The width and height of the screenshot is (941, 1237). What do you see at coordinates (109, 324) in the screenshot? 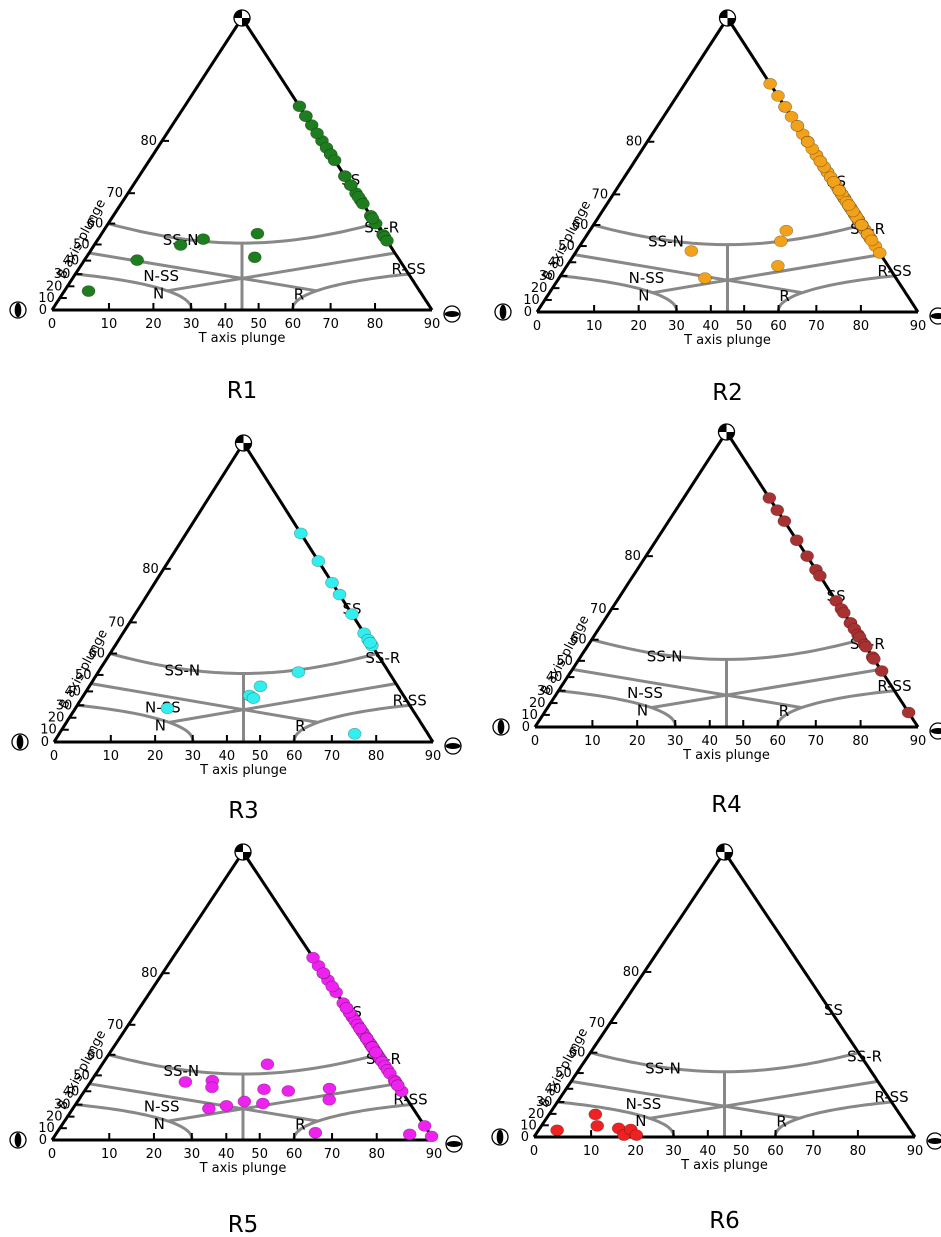
I see `bottom-tick-label: 10` at bounding box center [109, 324].